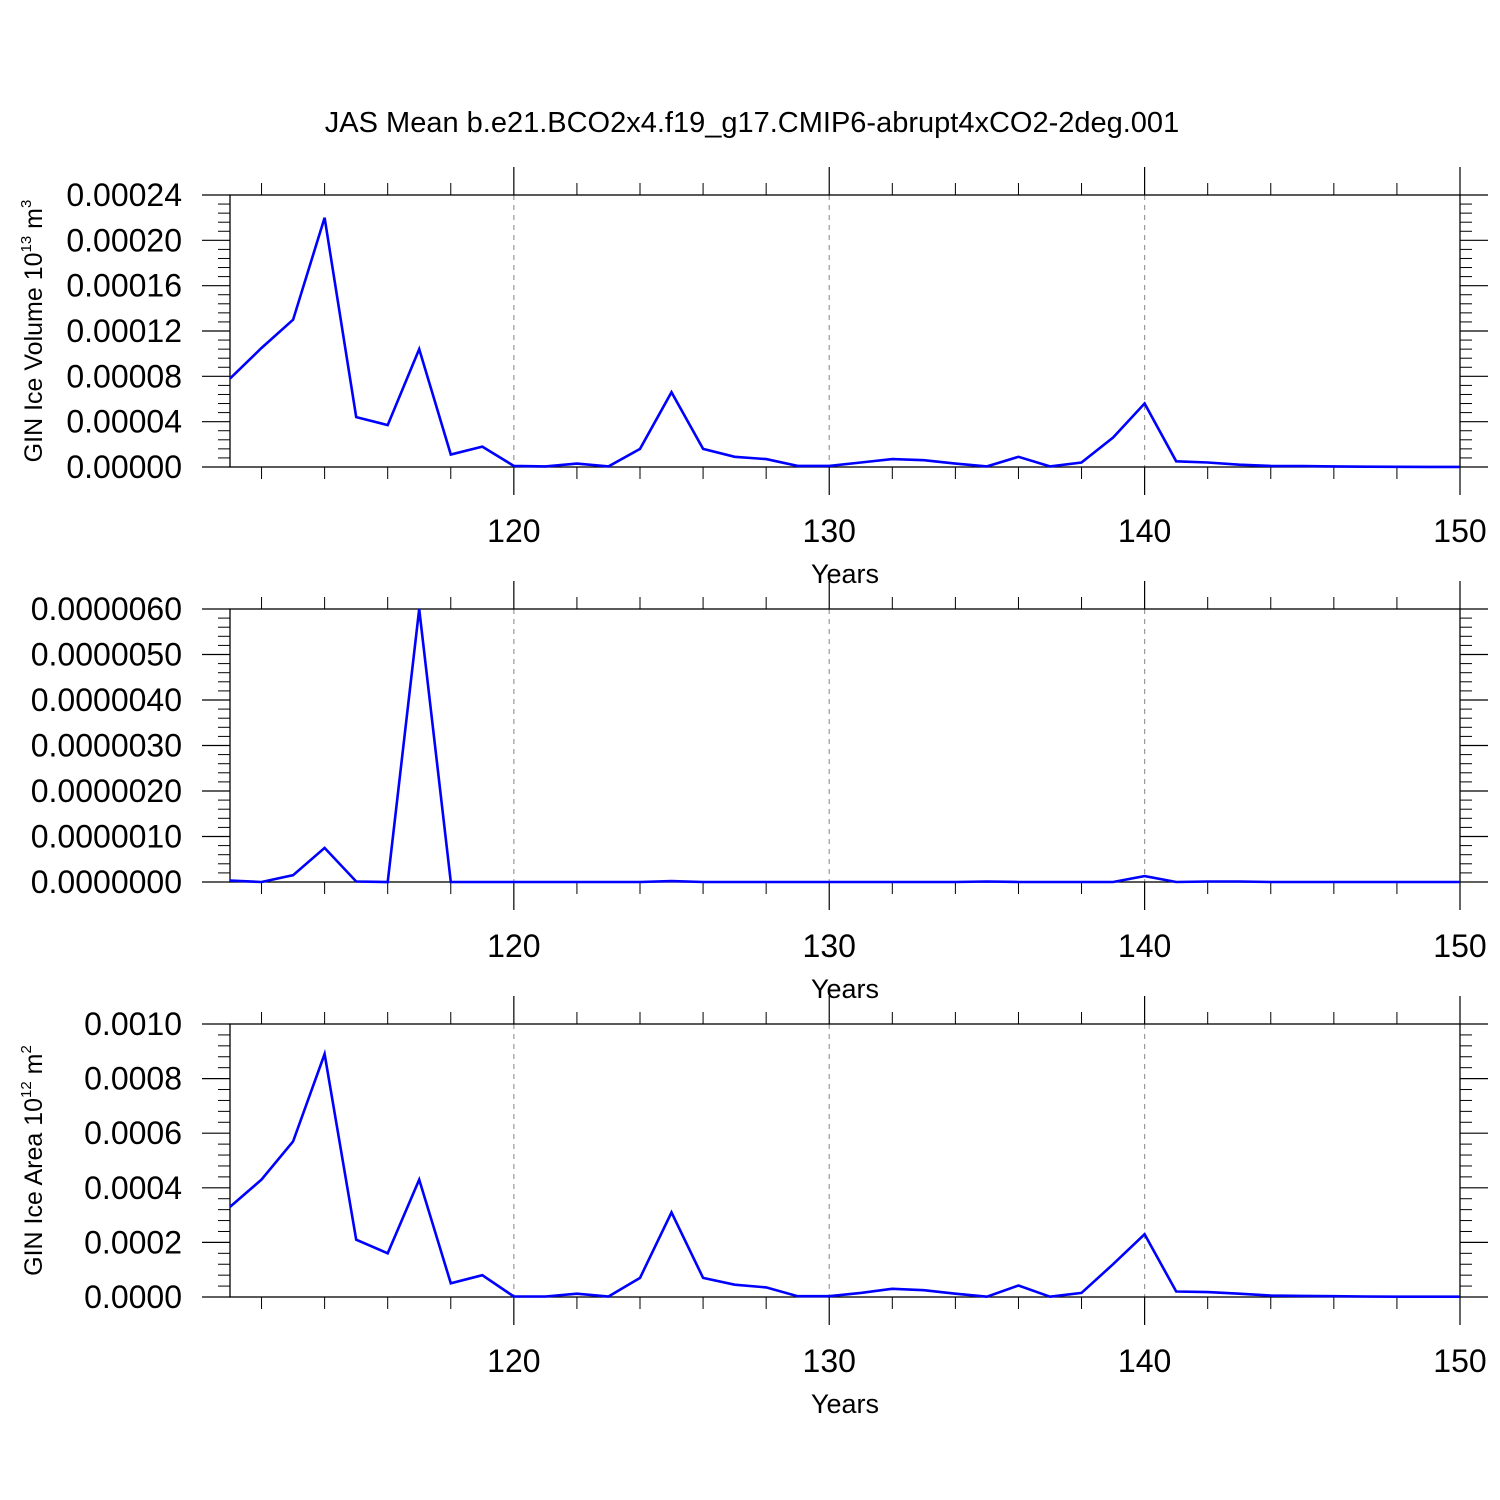  I want to click on y-axis-label: GIN Ice Volume 1013 m3, so click(33, 331).